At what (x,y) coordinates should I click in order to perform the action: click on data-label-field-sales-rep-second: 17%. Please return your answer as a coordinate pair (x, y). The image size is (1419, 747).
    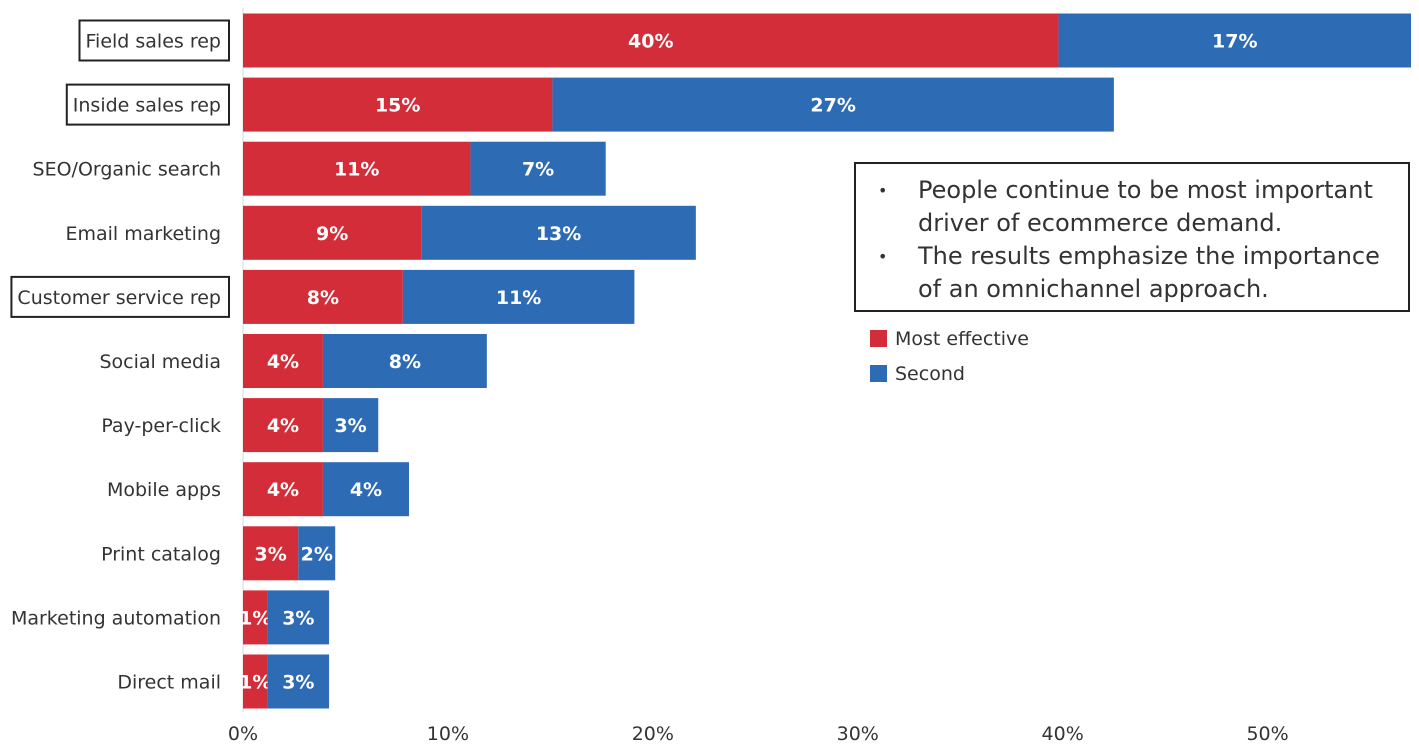
    Looking at the image, I should click on (1234, 42).